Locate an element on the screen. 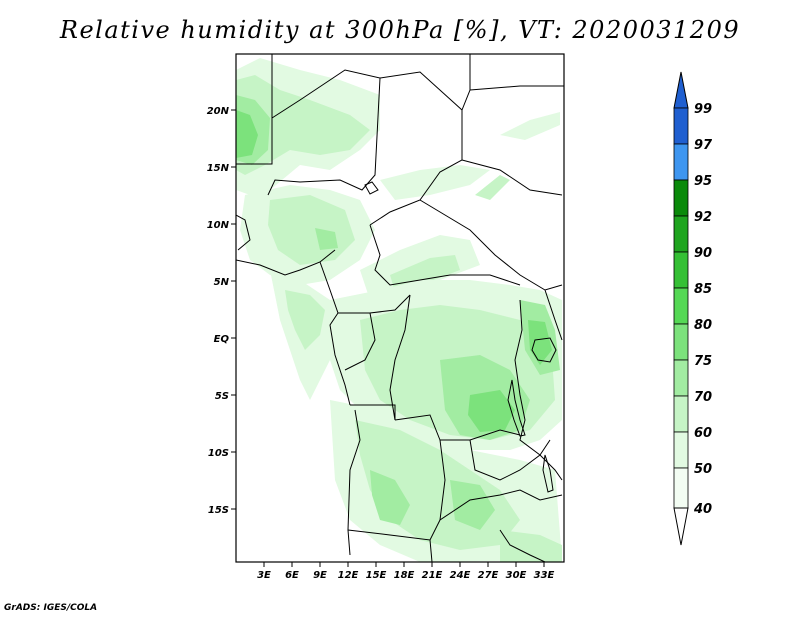  colorbar-label: 70 is located at coordinates (703, 397).